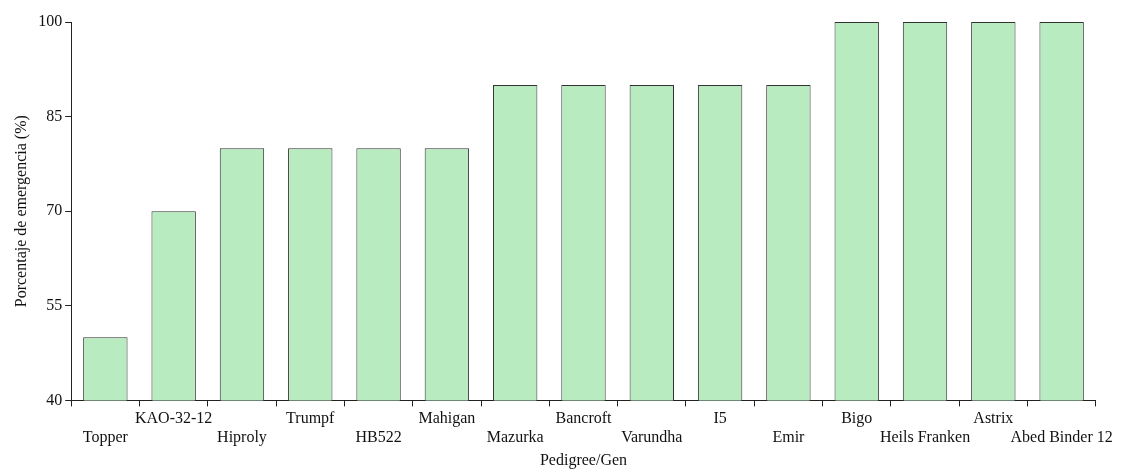  What do you see at coordinates (925, 437) in the screenshot?
I see `x-tick-label: Heils Franken` at bounding box center [925, 437].